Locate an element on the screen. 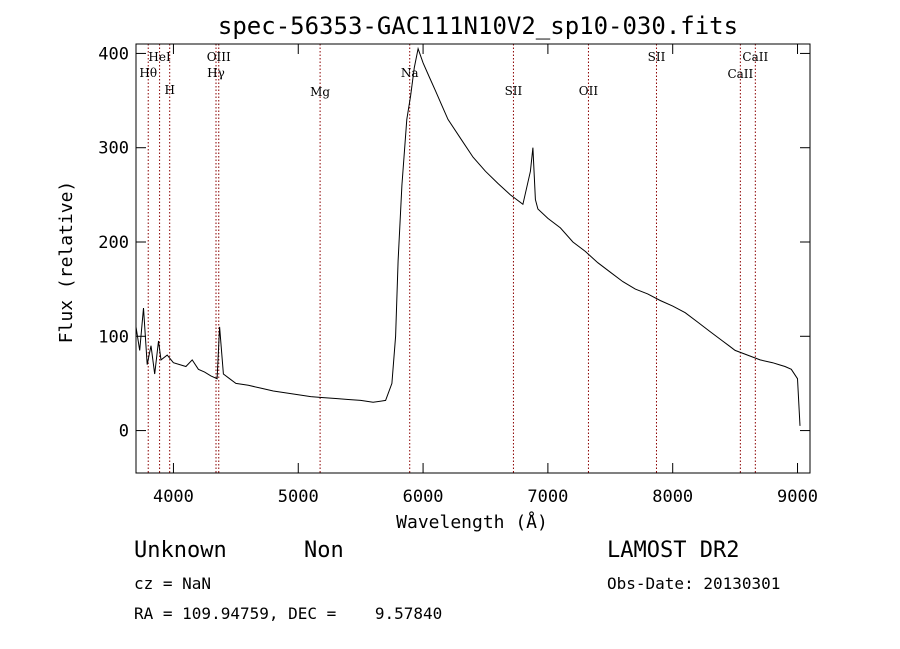 This screenshot has height=649, width=900. x-axis-label: Wavelength (Å) is located at coordinates (472, 522).